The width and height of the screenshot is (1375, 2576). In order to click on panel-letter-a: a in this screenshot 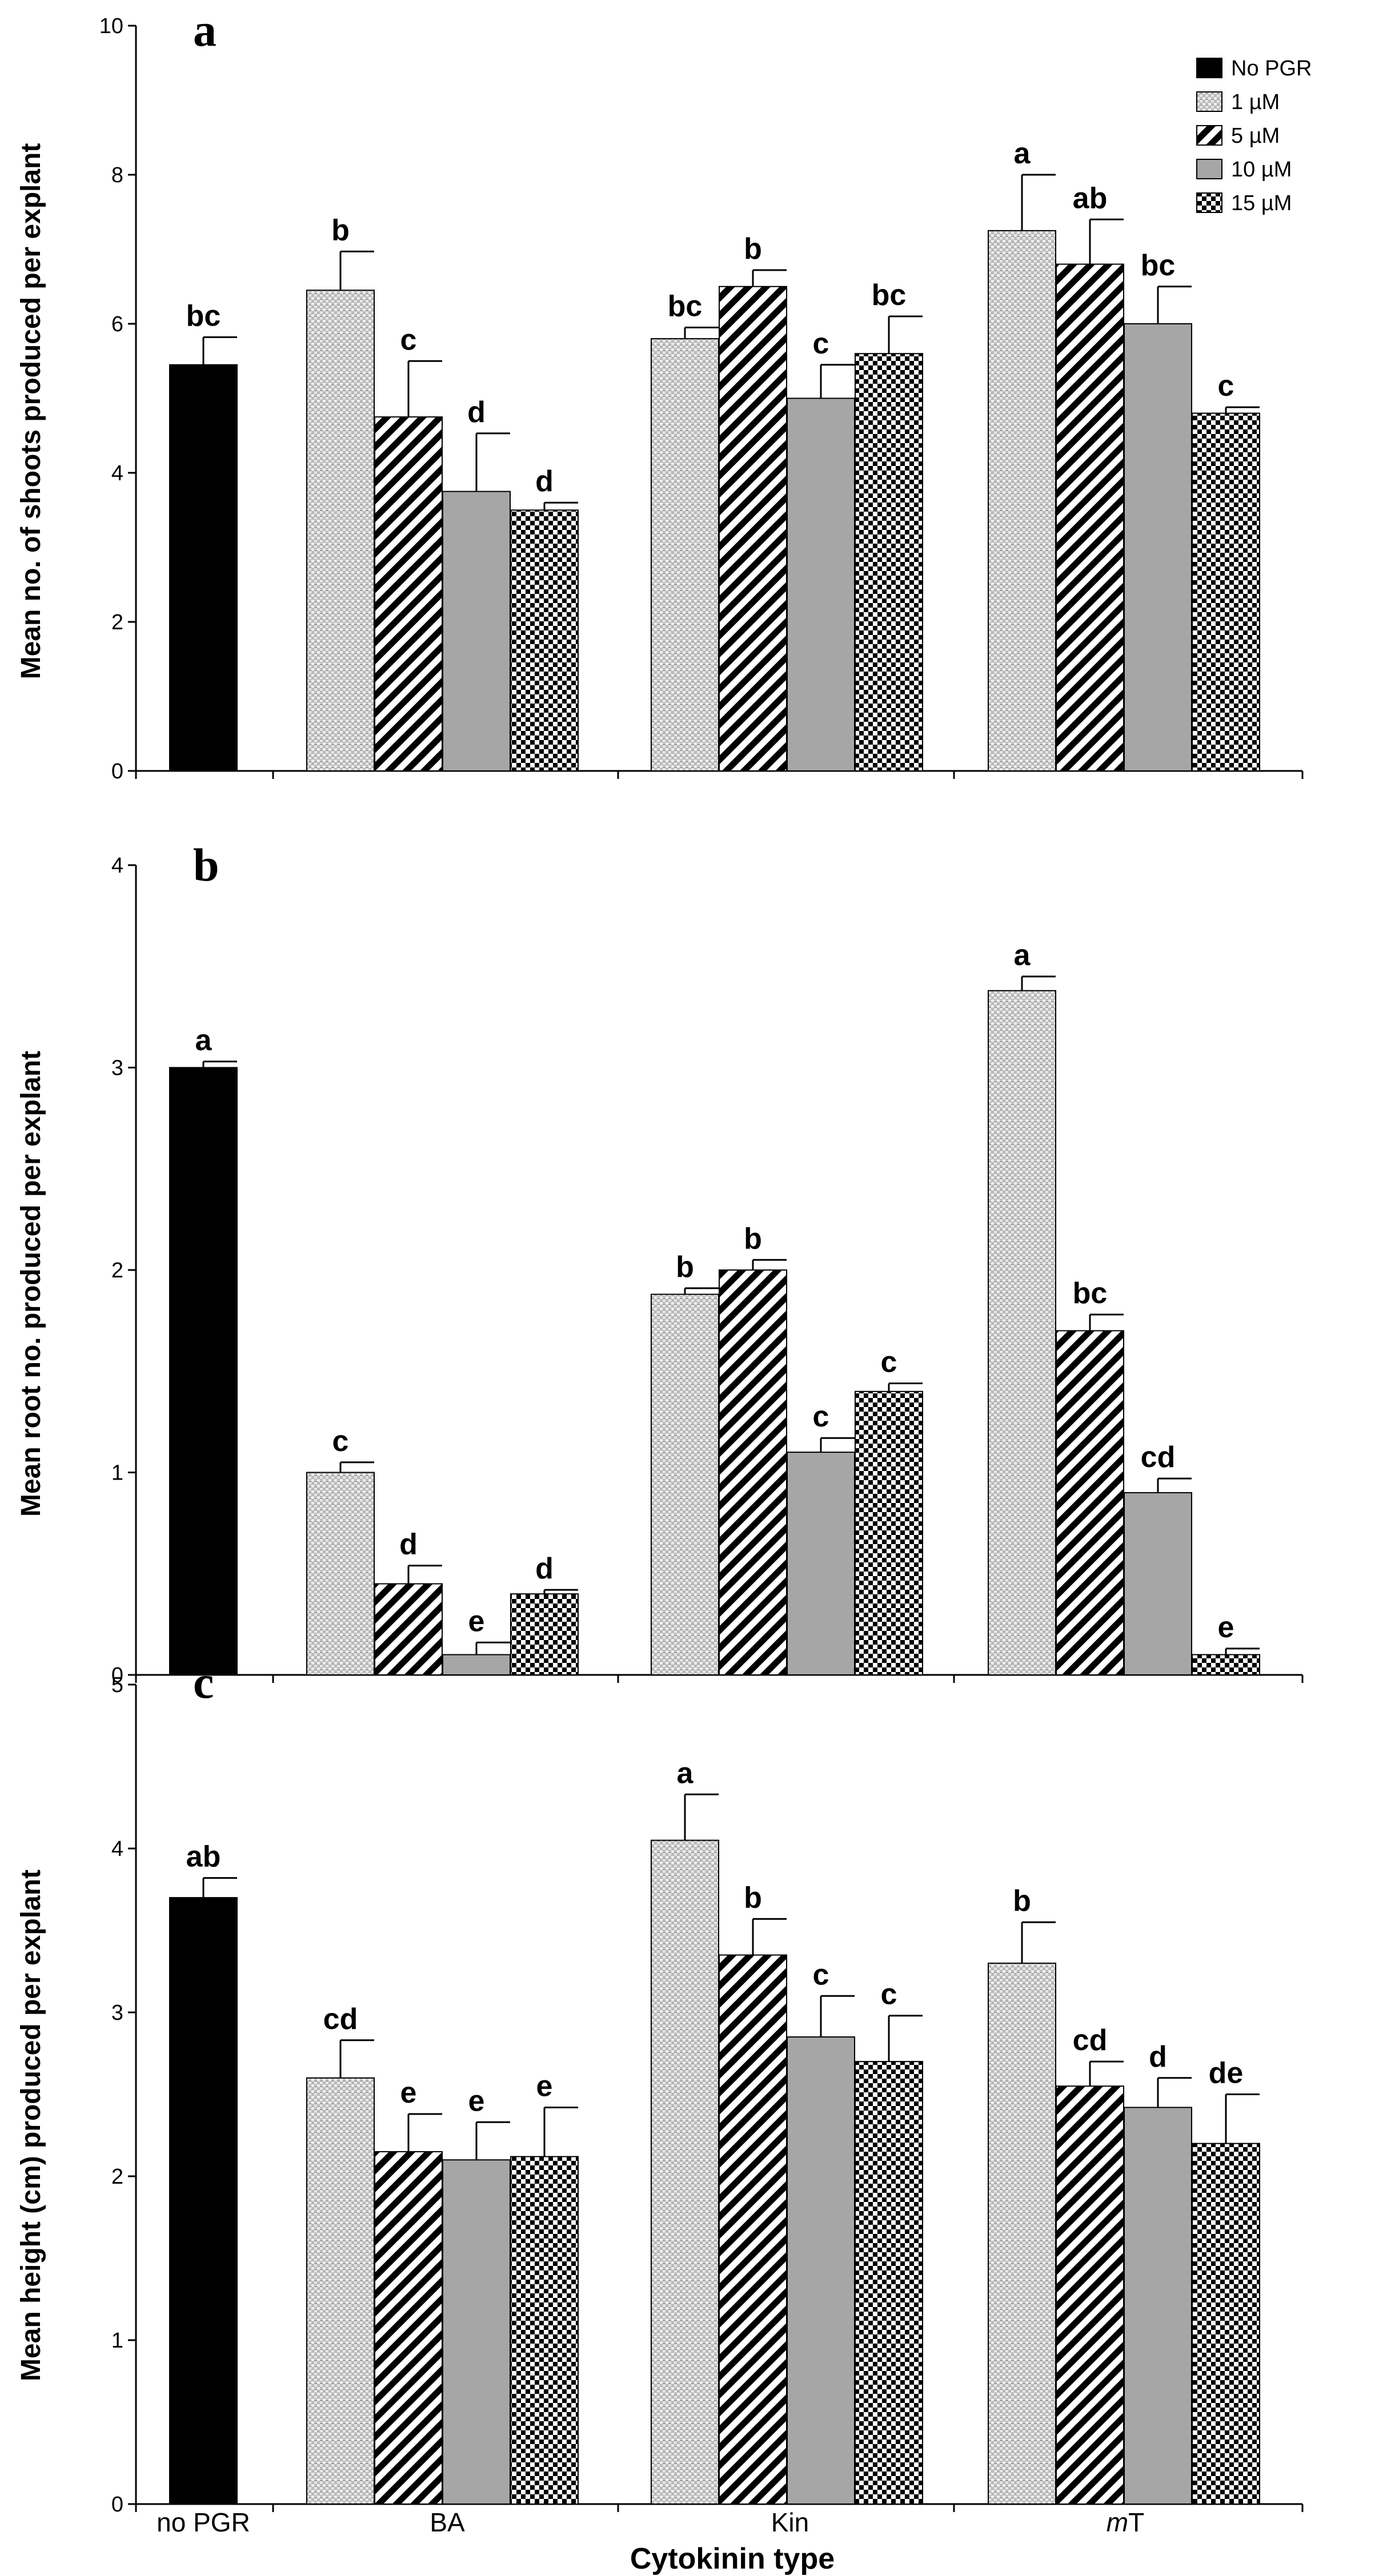, I will do `click(205, 30)`.